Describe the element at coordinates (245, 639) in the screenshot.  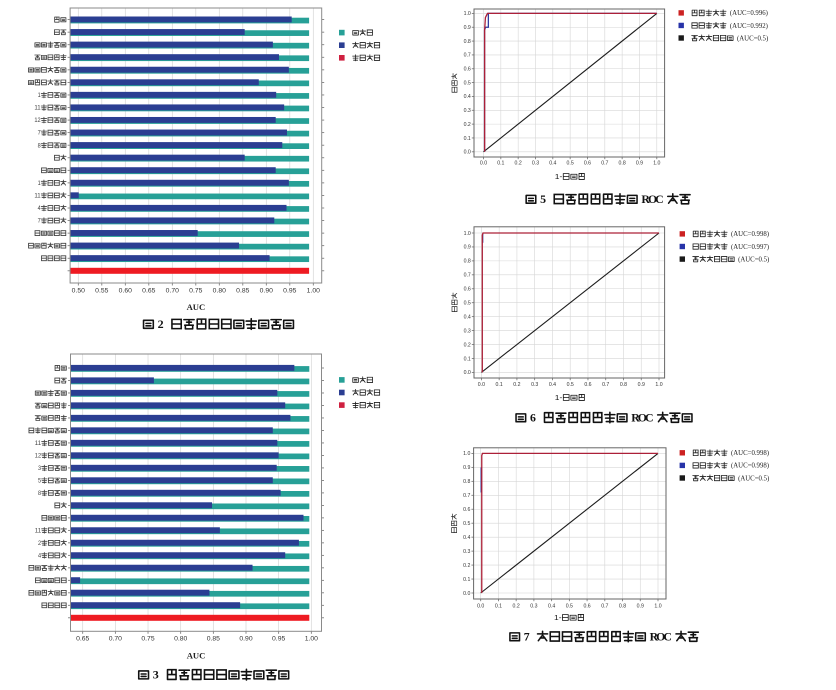
I see `svg-text: 0.90` at that location.